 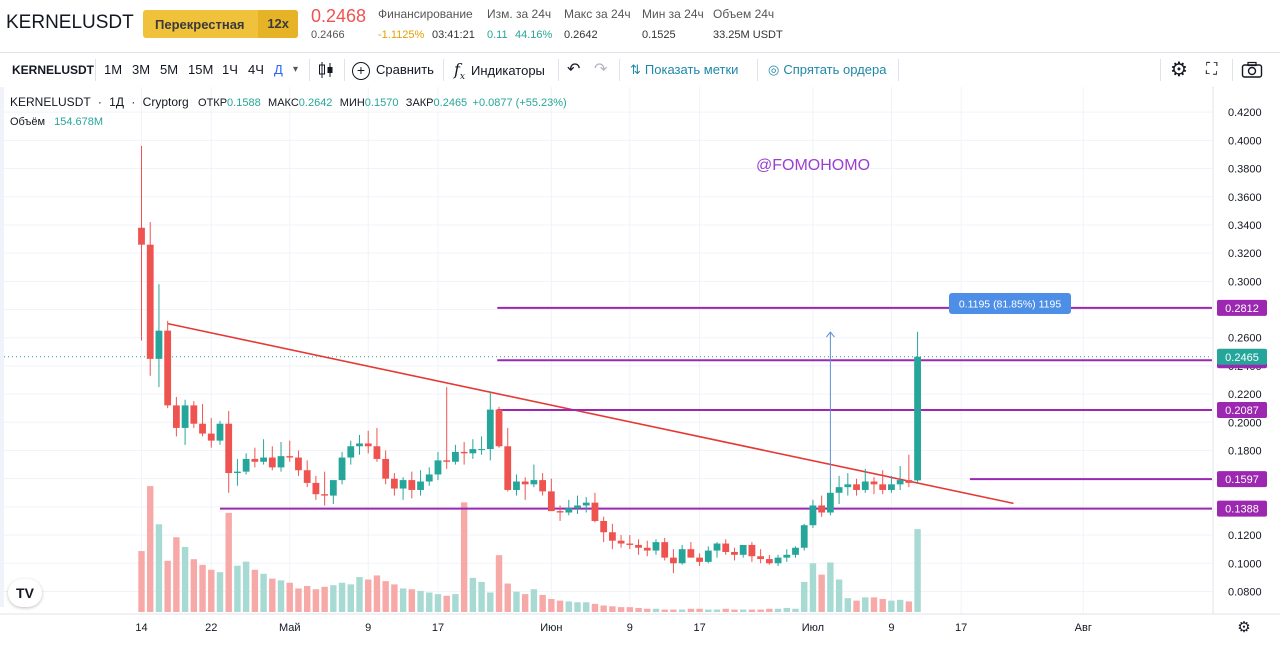 What do you see at coordinates (453, 35) in the screenshot?
I see `funding-timer: 03:41:21` at bounding box center [453, 35].